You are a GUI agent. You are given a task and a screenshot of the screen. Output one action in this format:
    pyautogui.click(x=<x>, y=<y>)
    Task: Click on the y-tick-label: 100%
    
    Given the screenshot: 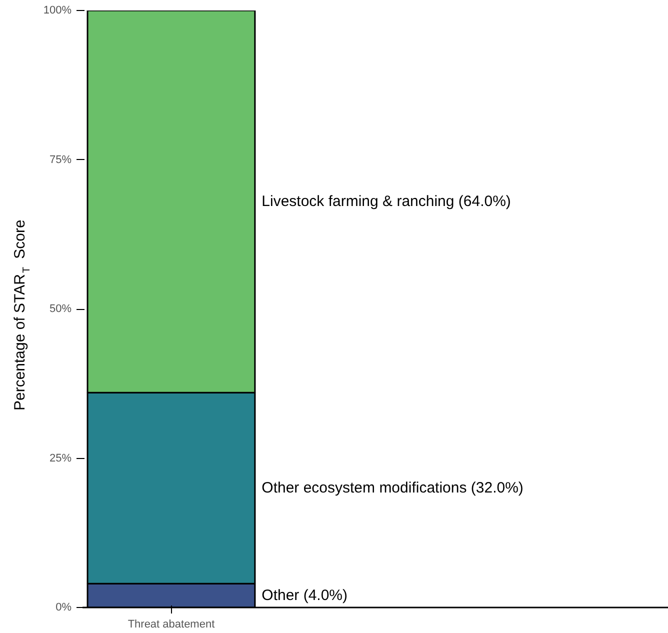 What is the action you would take?
    pyautogui.click(x=57, y=10)
    